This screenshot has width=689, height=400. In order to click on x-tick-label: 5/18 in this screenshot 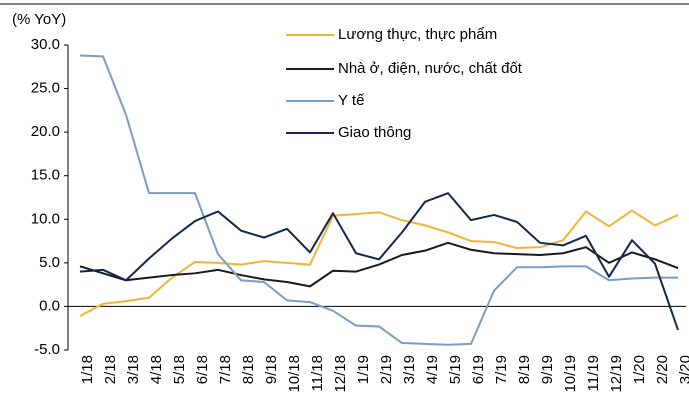, I will do `click(179, 369)`.